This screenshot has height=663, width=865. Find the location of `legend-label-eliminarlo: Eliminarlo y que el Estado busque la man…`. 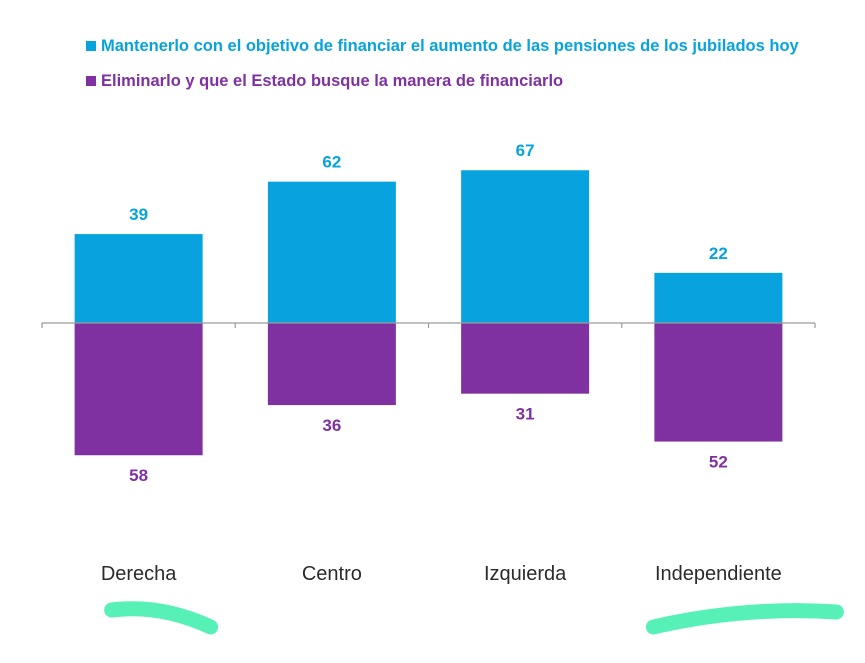

legend-label-eliminarlo: Eliminarlo y que el Estado busque la man… is located at coordinates (332, 81).